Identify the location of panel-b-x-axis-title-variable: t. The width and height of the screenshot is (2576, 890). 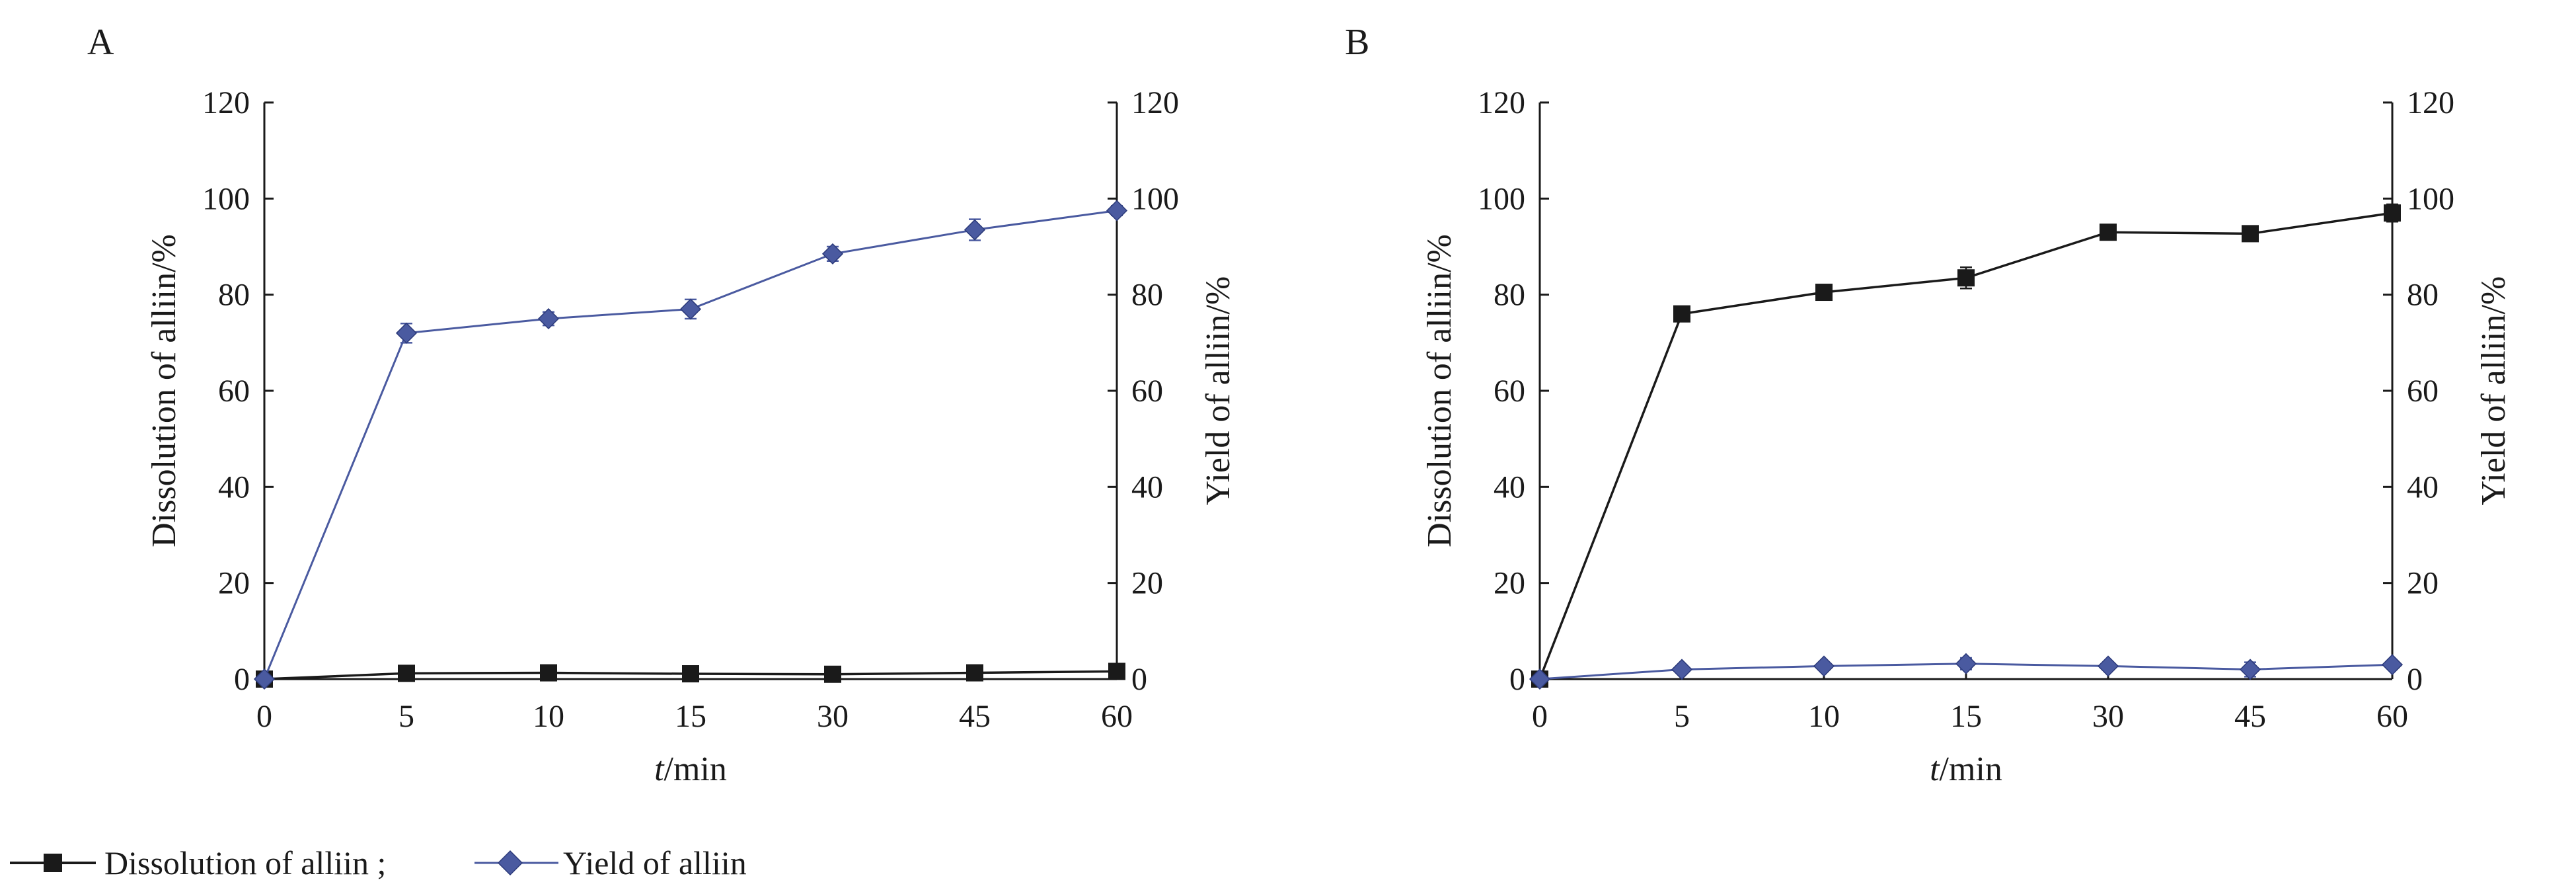
(1935, 769).